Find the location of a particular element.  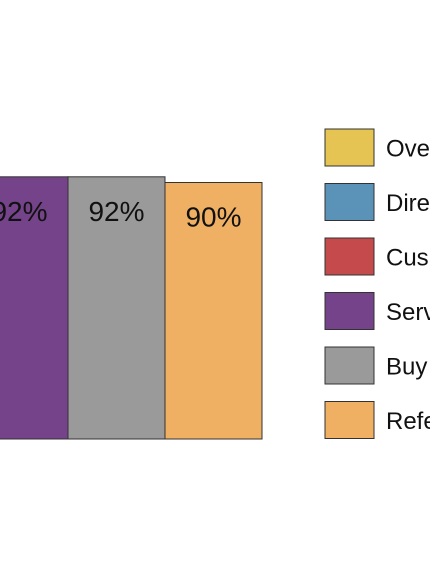

legend-label-refe: Refe is located at coordinates (408, 421).